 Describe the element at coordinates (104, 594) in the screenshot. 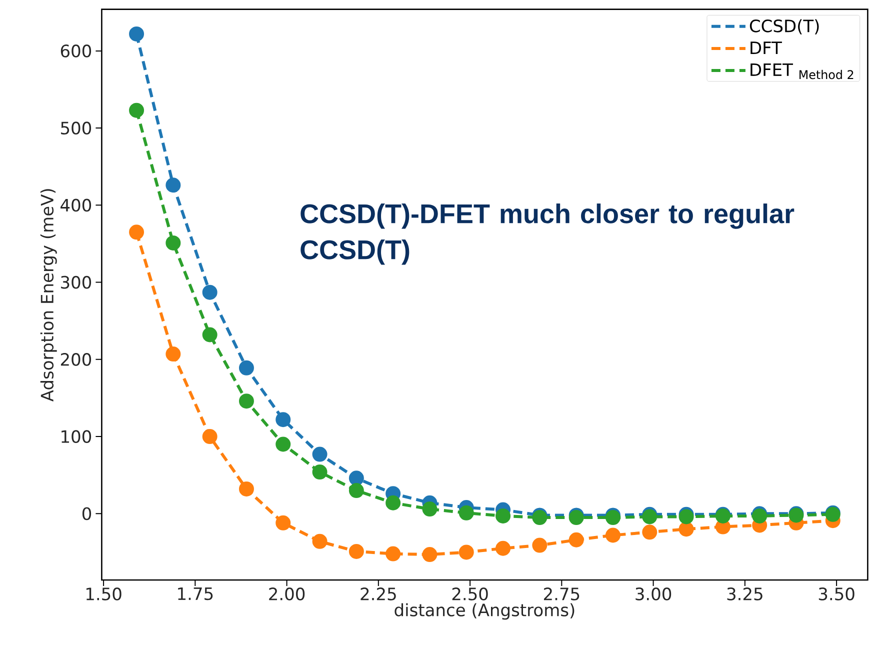

I see `x-tick-label: 1.50` at that location.